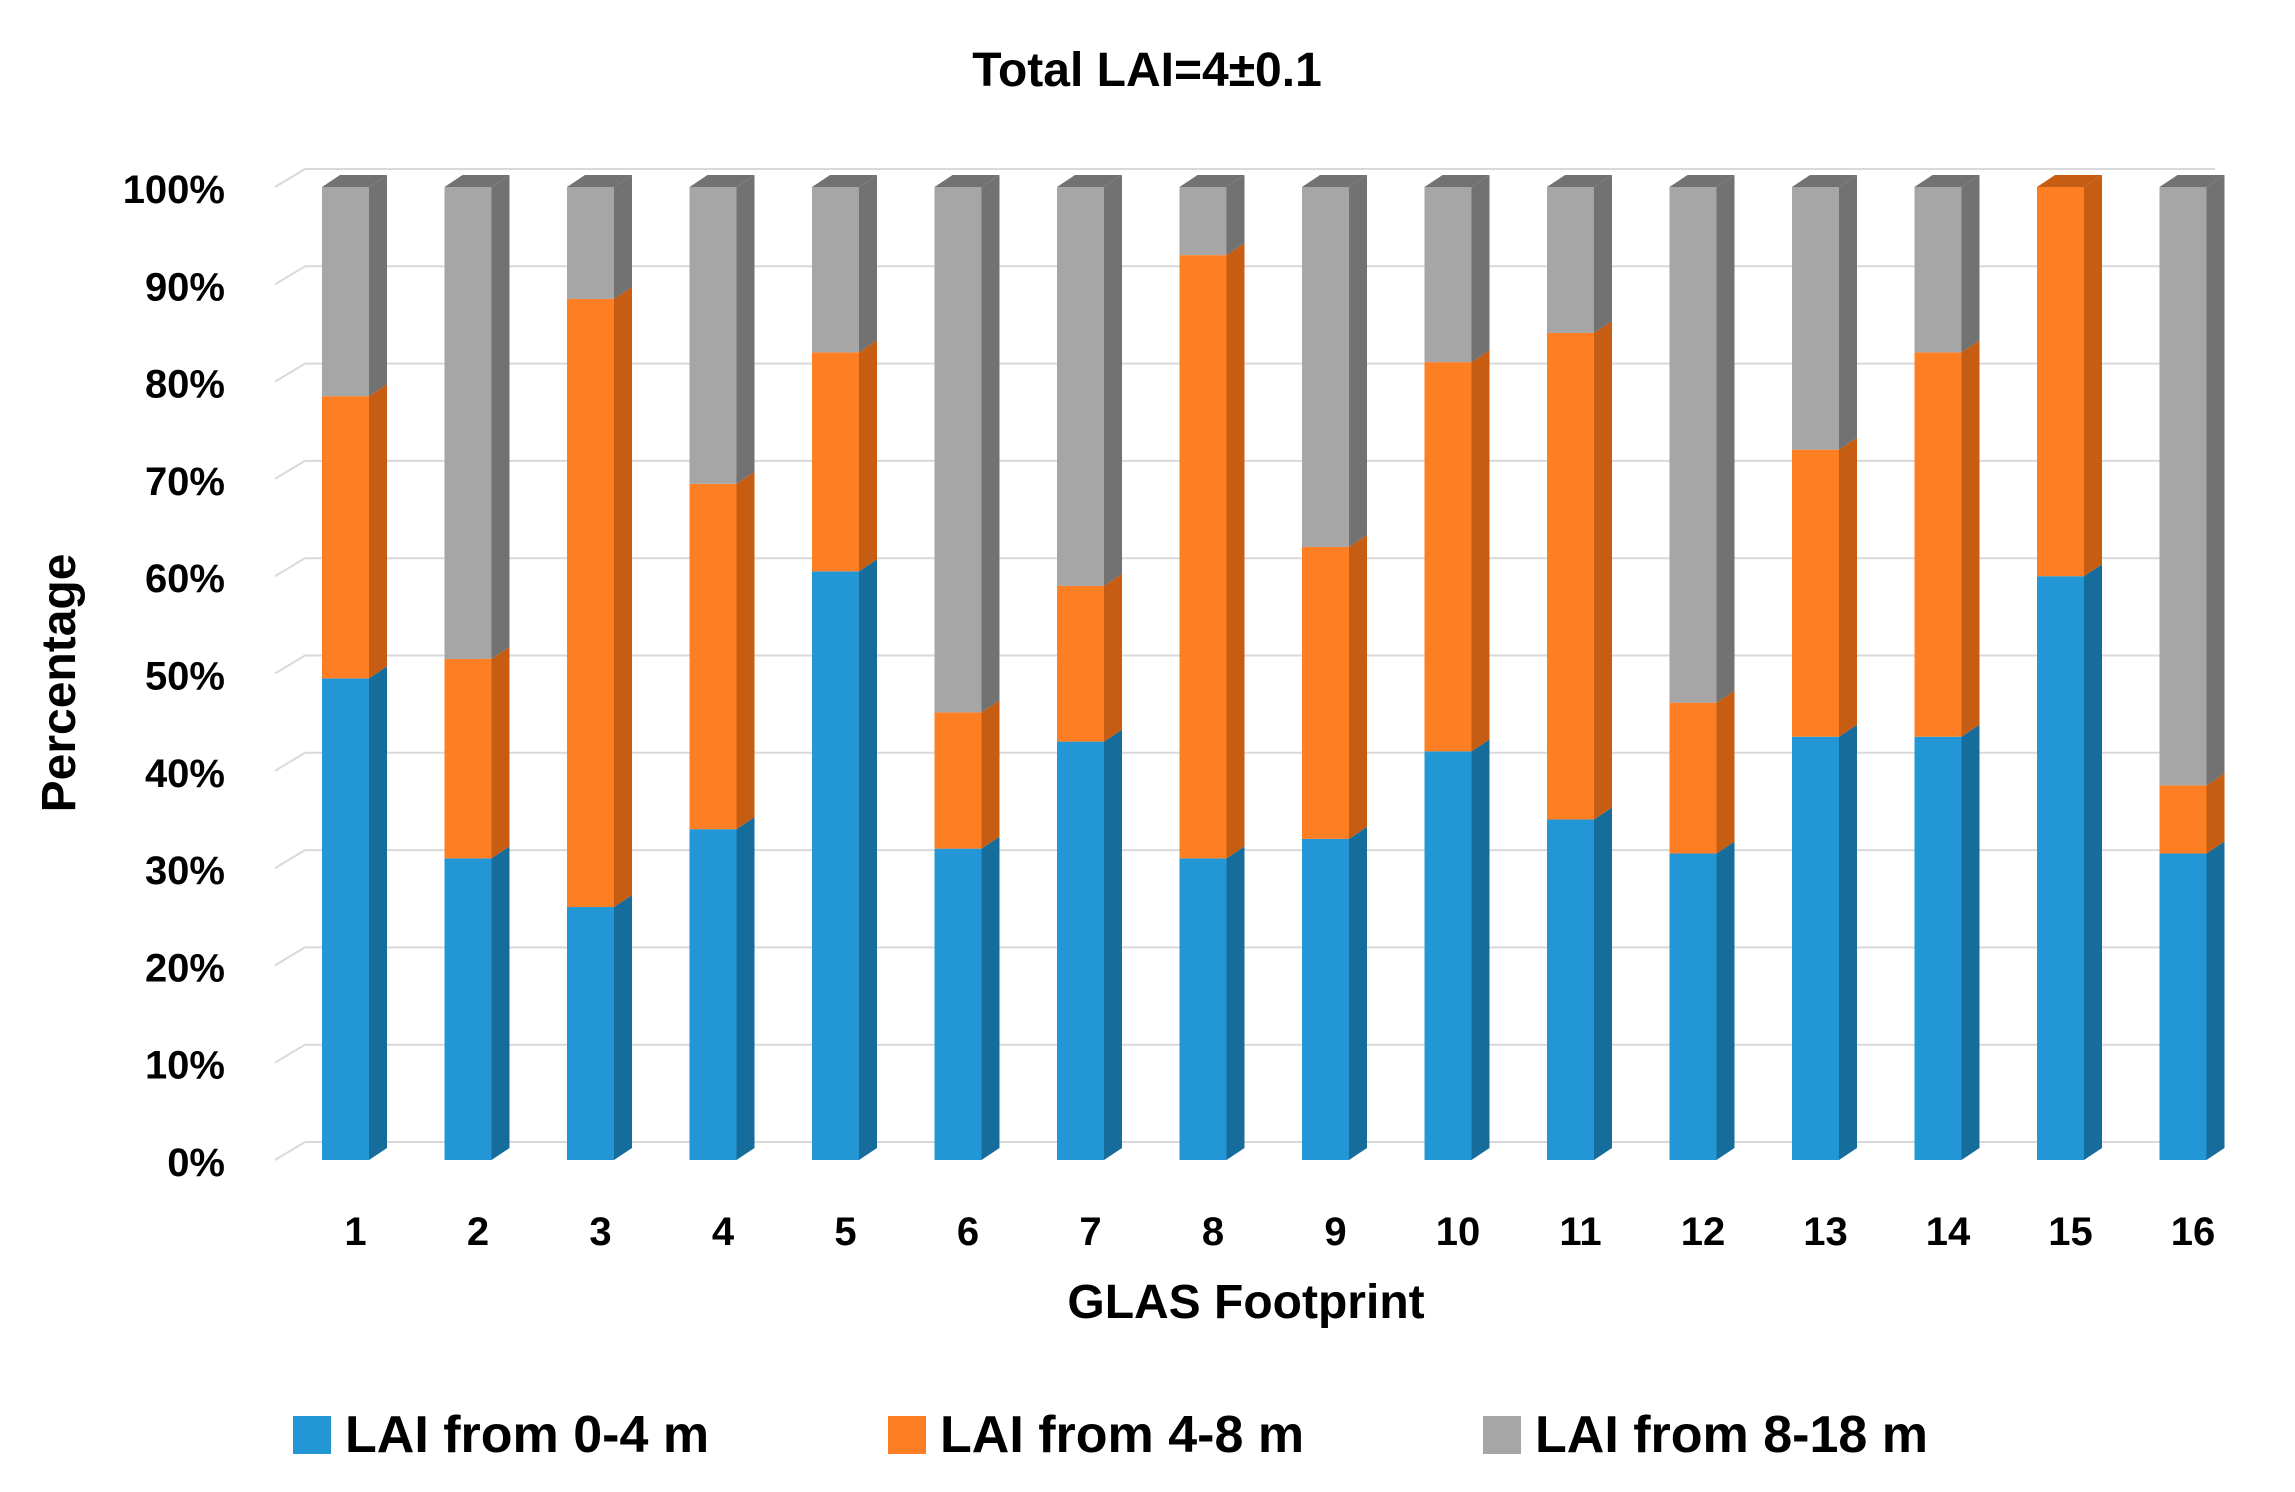 The image size is (2295, 1492). I want to click on legend-item-4-8m: LAI from 4-8 m, so click(1096, 1435).